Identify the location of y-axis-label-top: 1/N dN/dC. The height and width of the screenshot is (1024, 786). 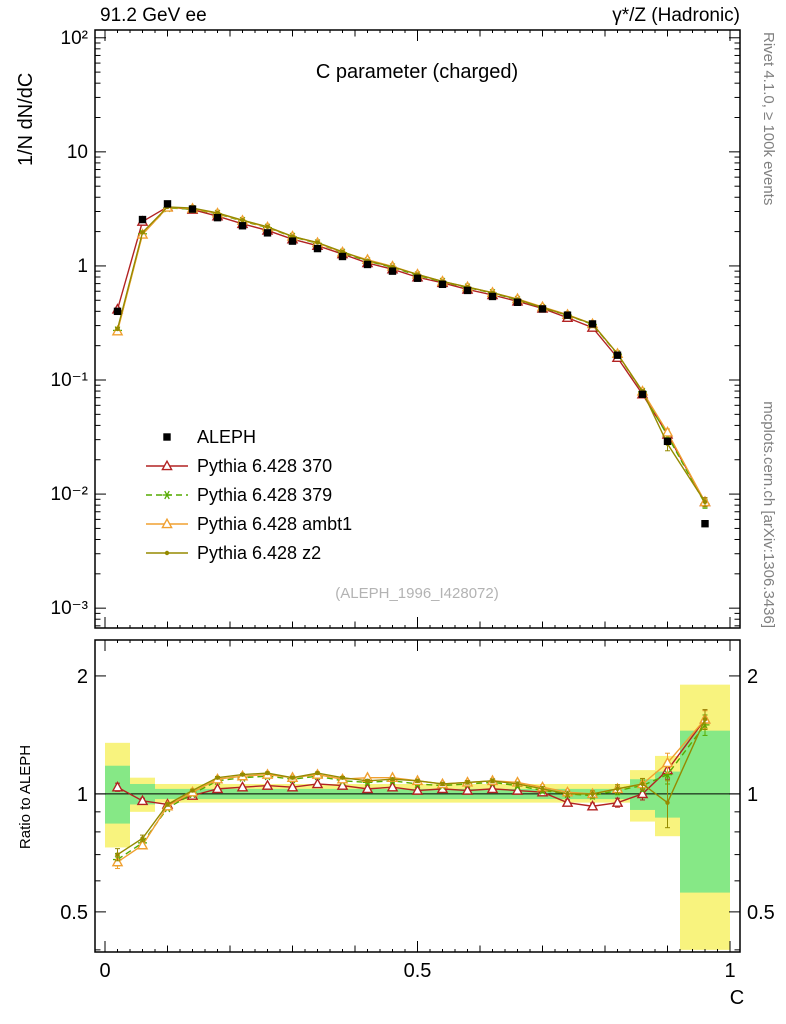
(26, 119).